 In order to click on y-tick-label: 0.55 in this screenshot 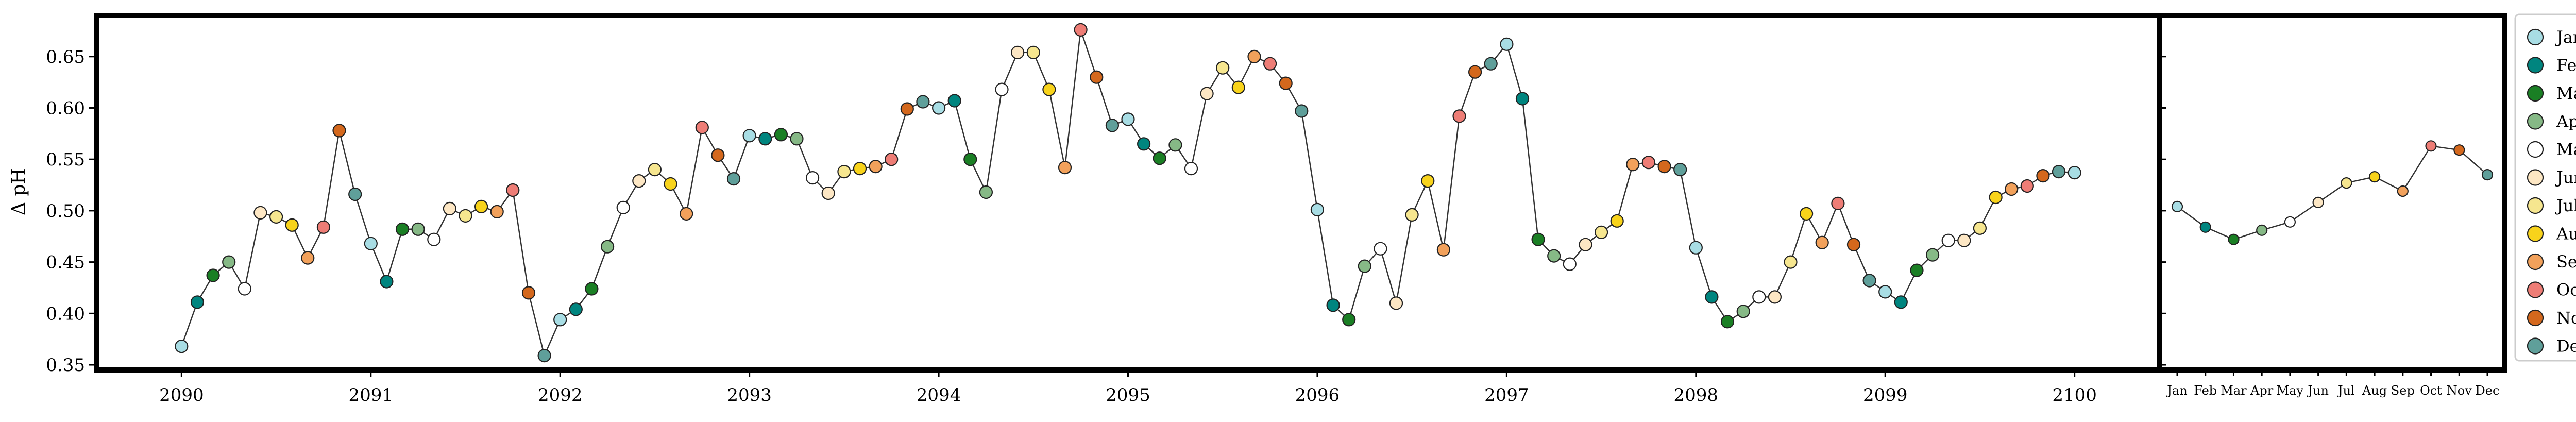, I will do `click(65, 159)`.